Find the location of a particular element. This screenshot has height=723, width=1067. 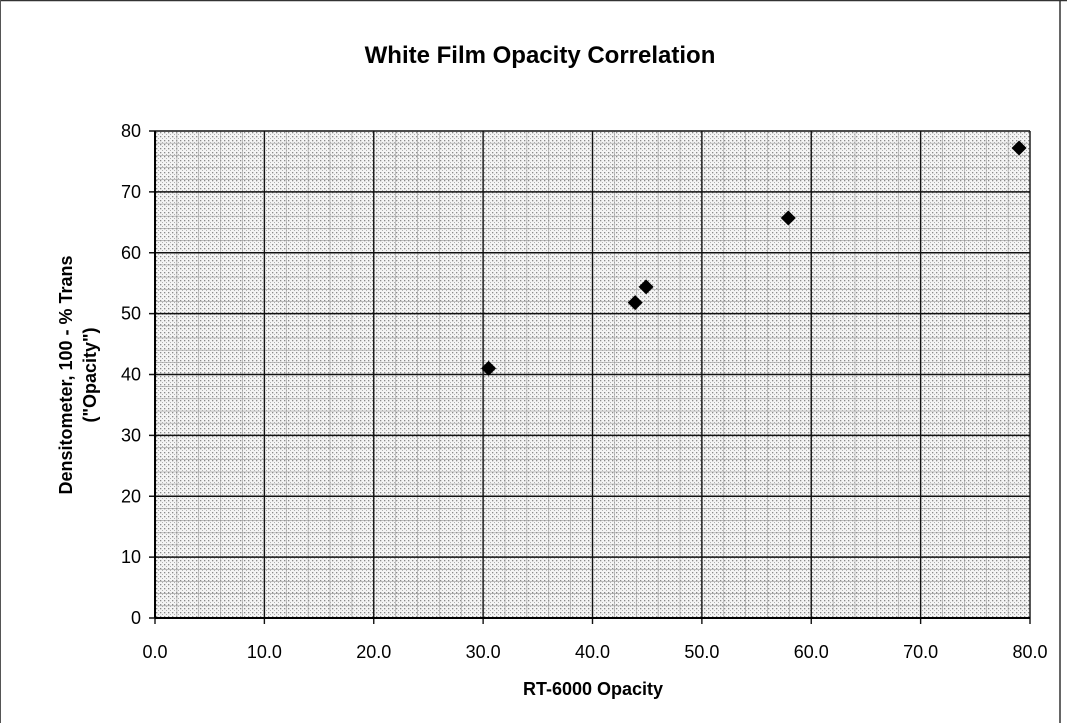

x-tick-label: 40.0 is located at coordinates (592, 652).